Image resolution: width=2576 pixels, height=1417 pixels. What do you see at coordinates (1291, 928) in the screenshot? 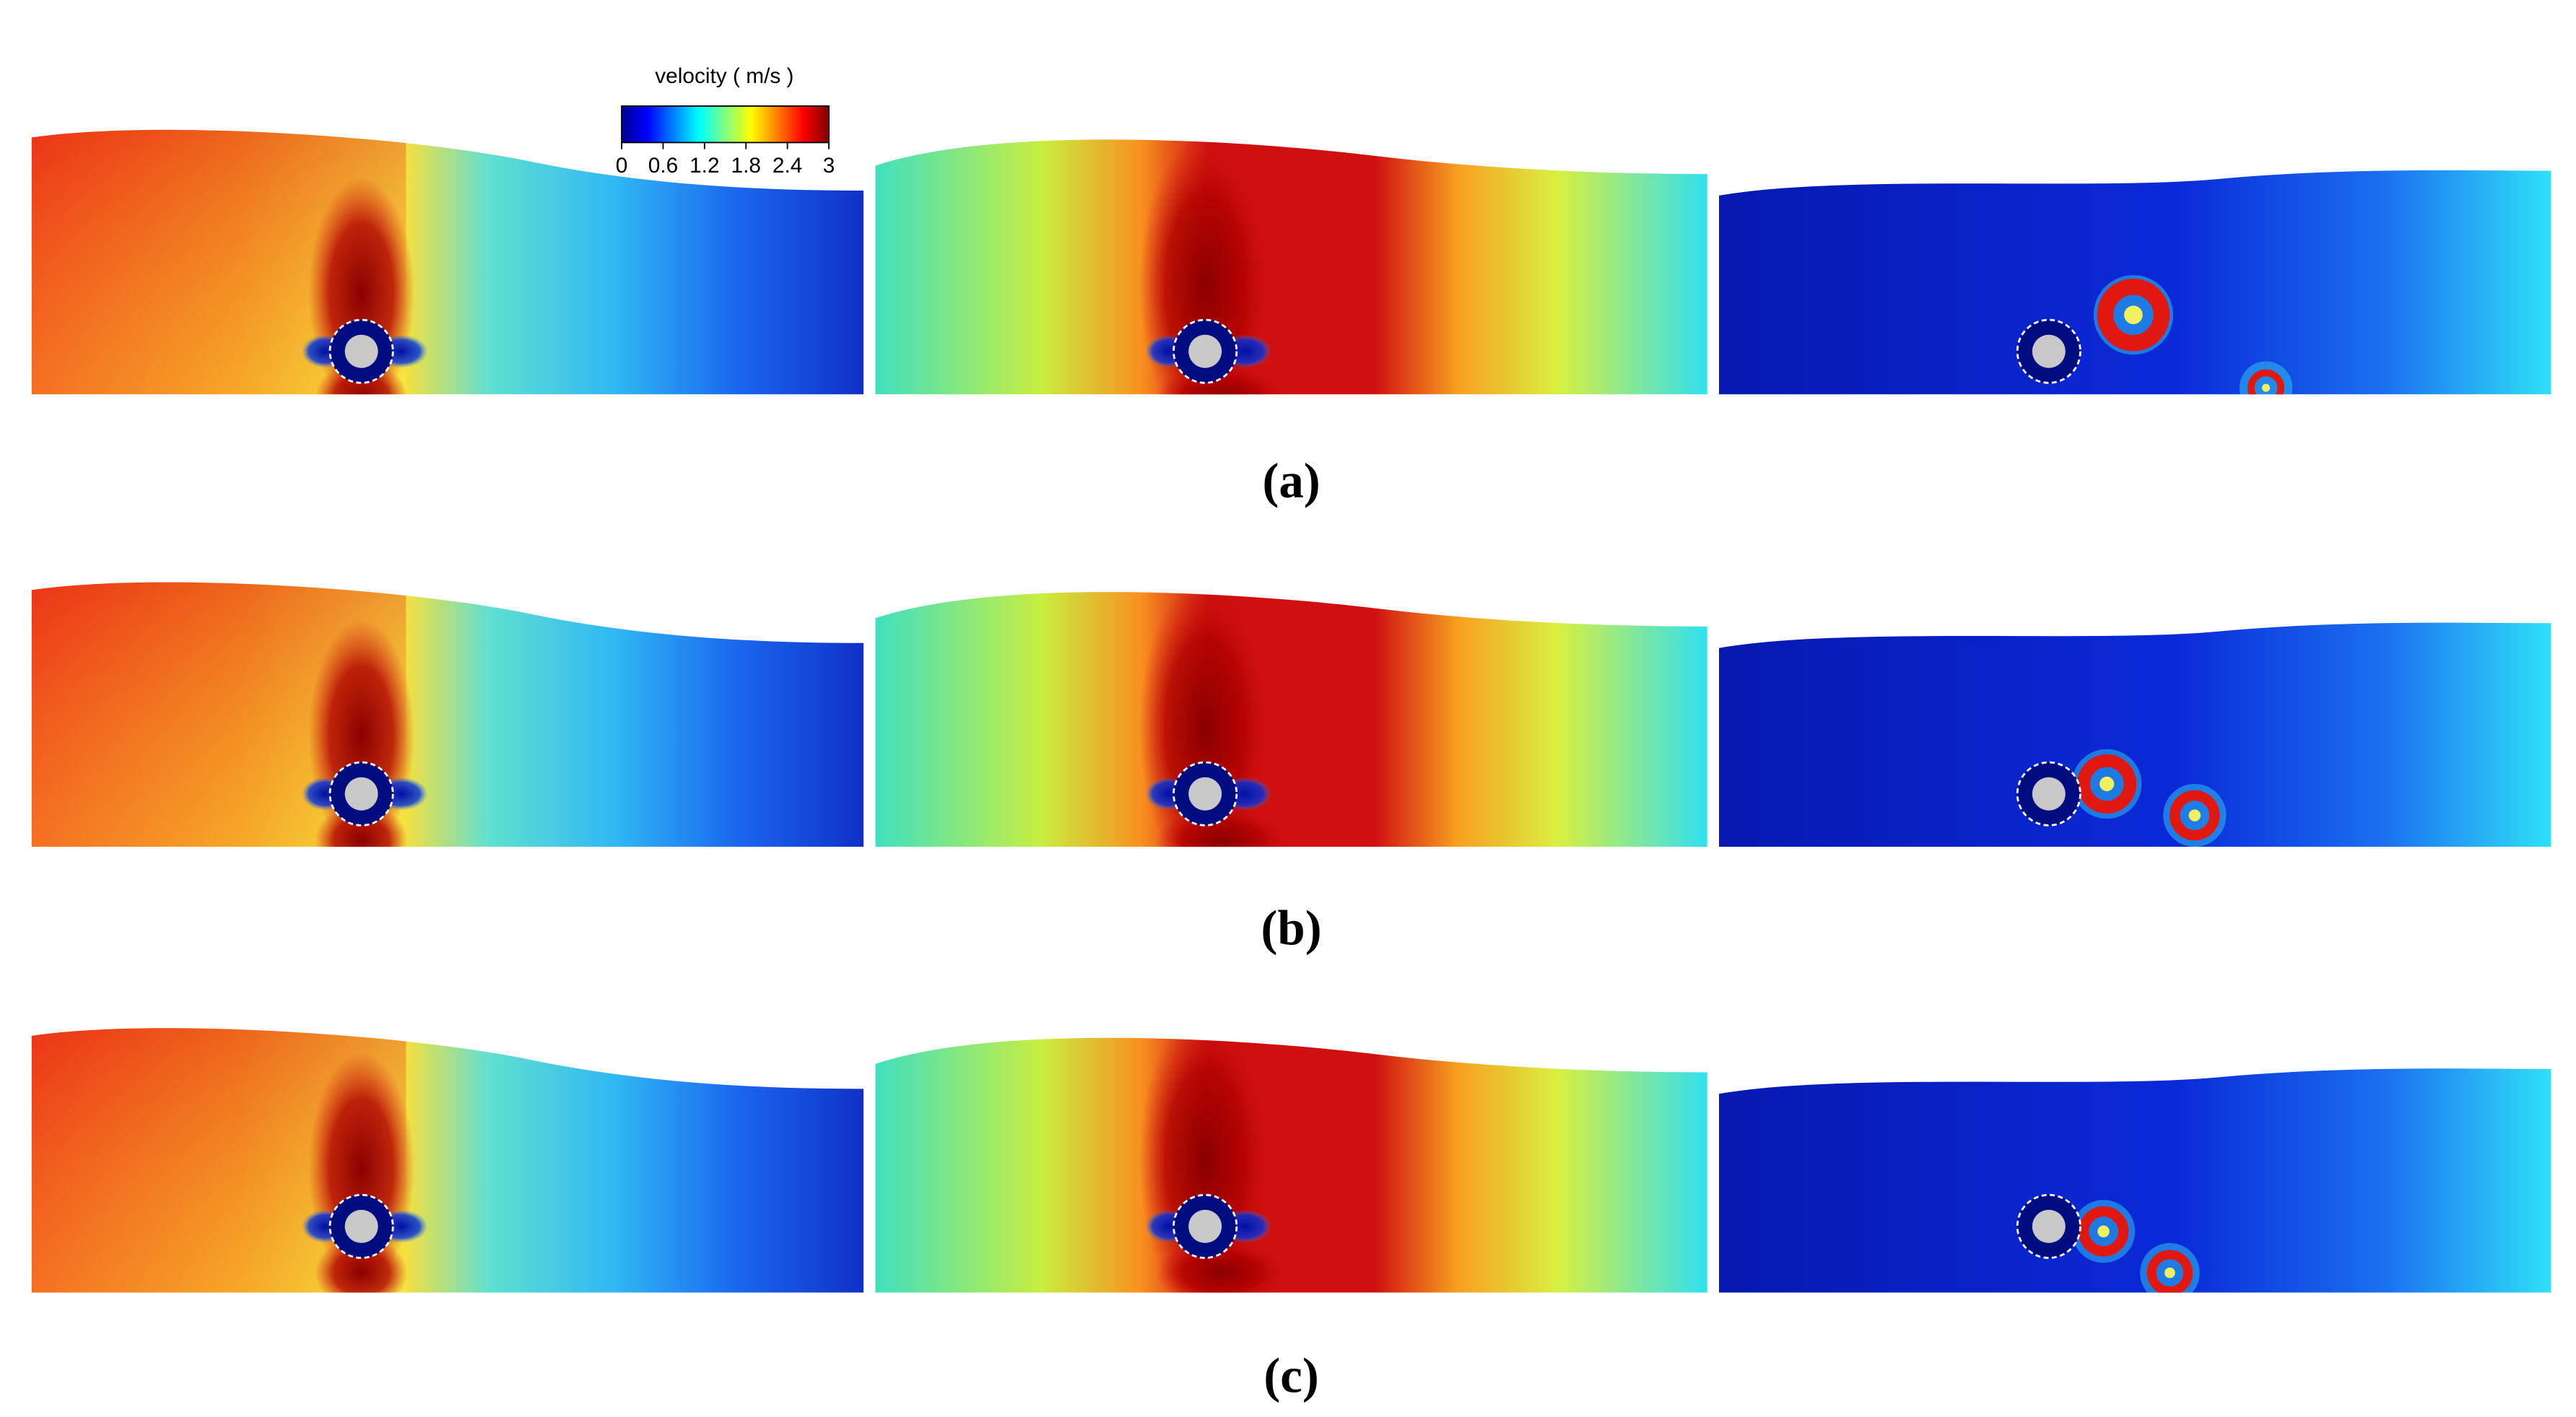
I see `panel-label: (b)` at bounding box center [1291, 928].